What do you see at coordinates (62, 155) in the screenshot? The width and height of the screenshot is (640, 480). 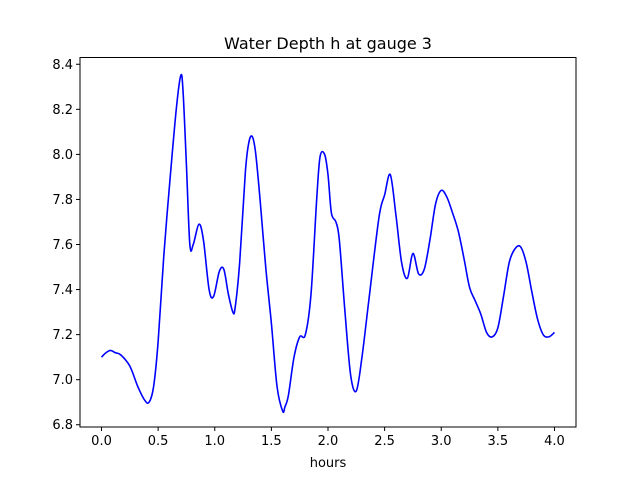 I see `y-tick-label: 8.0` at bounding box center [62, 155].